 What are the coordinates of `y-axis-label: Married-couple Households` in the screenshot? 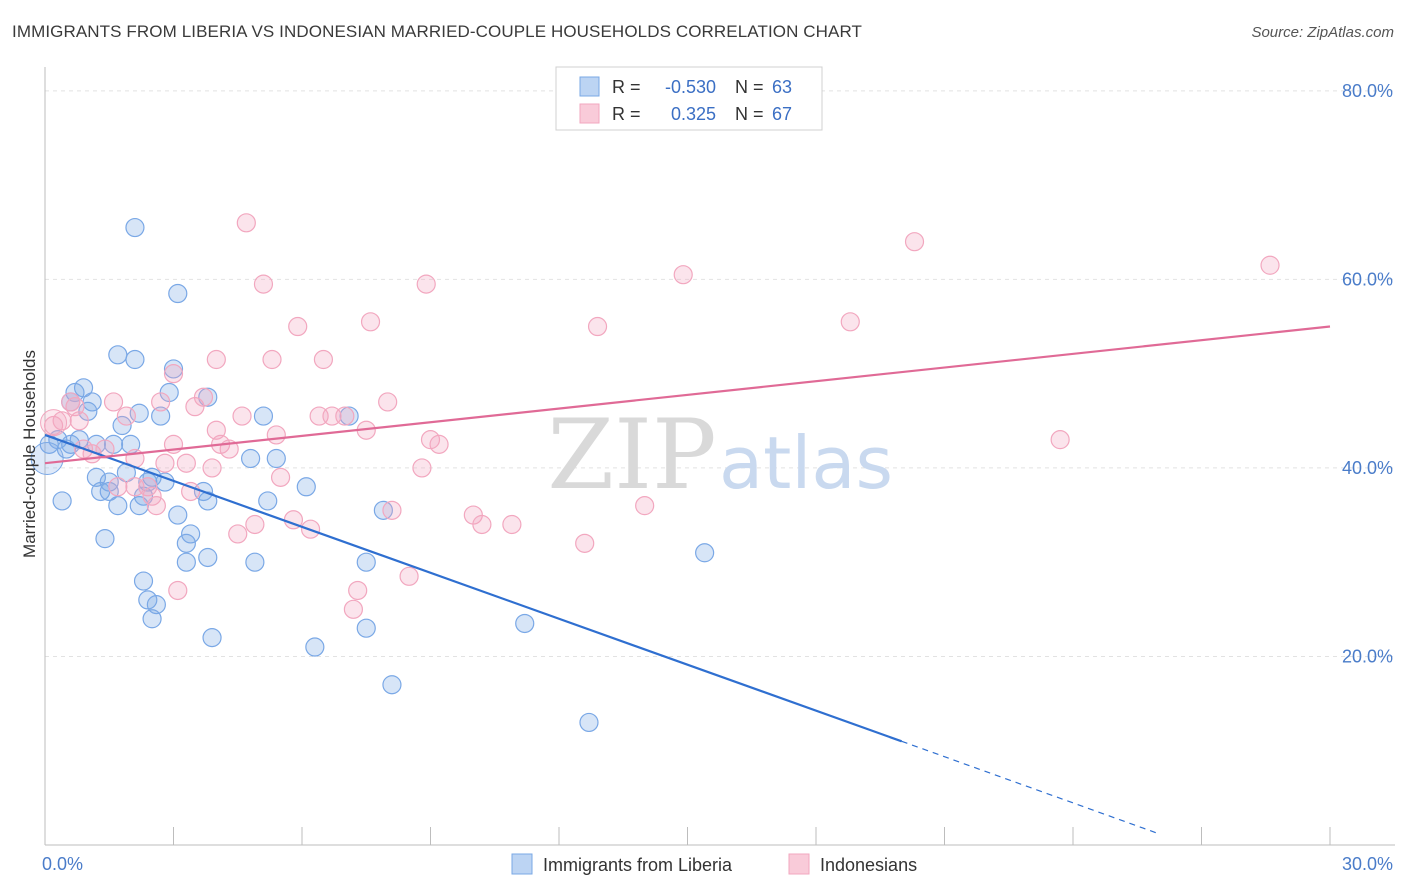 It's located at (29, 454).